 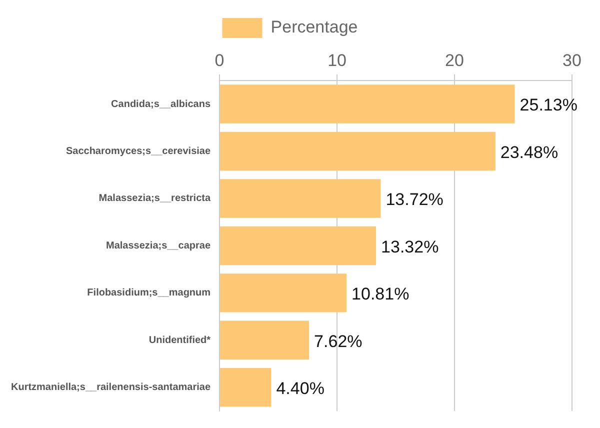 What do you see at coordinates (158, 246) in the screenshot?
I see `y-tick-label: Malassezia;s__caprae` at bounding box center [158, 246].